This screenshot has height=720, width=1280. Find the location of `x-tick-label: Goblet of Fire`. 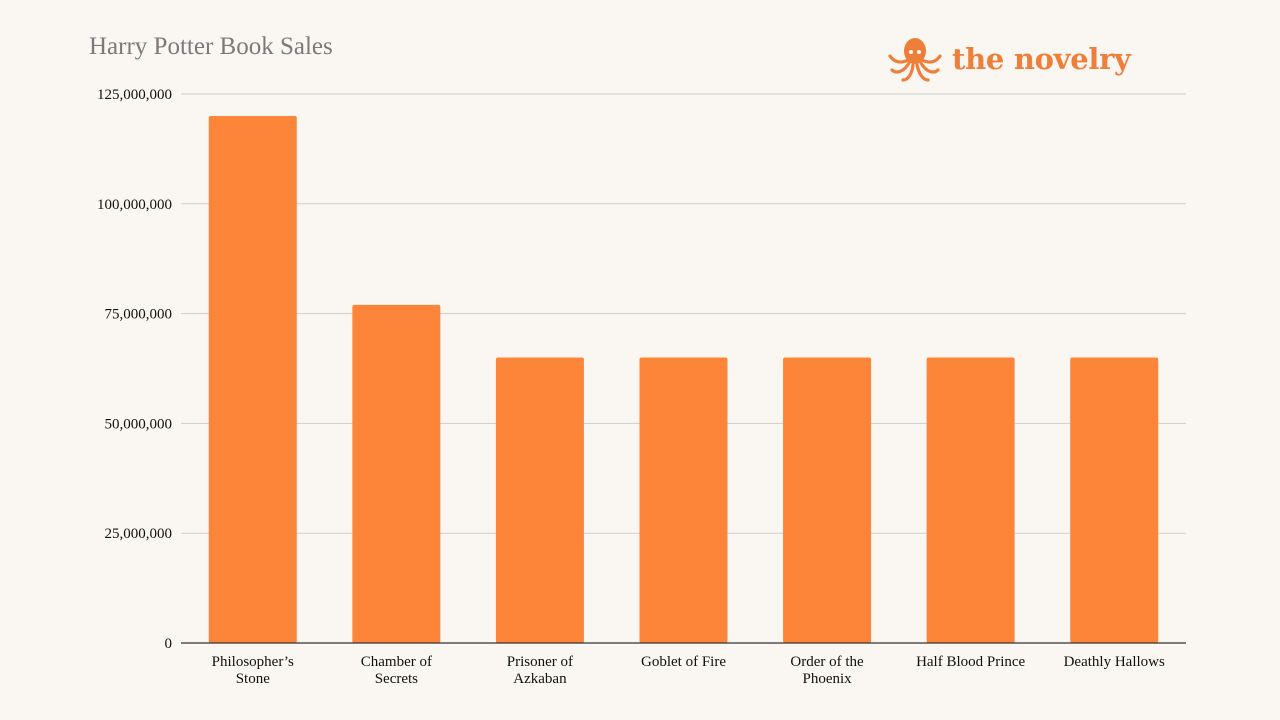

x-tick-label: Goblet of Fire is located at coordinates (683, 662).